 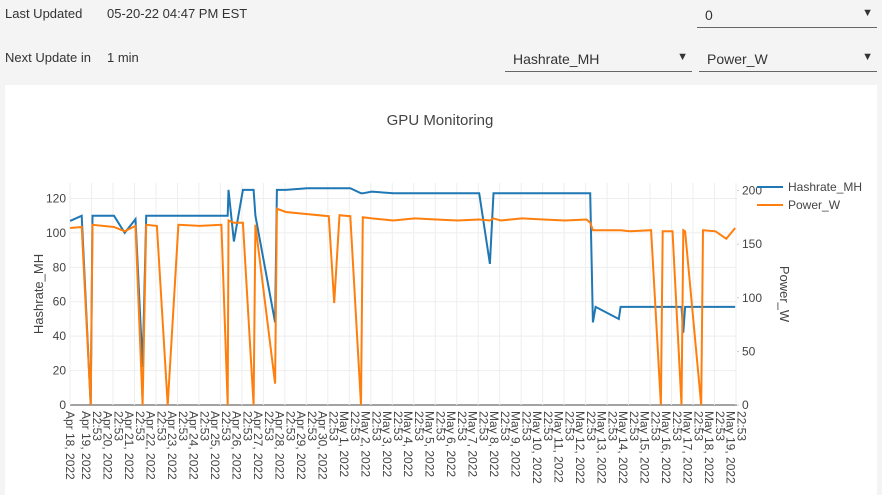 What do you see at coordinates (671, 447) in the screenshot?
I see `x-tick-label: 22:53May 16, 2022` at bounding box center [671, 447].